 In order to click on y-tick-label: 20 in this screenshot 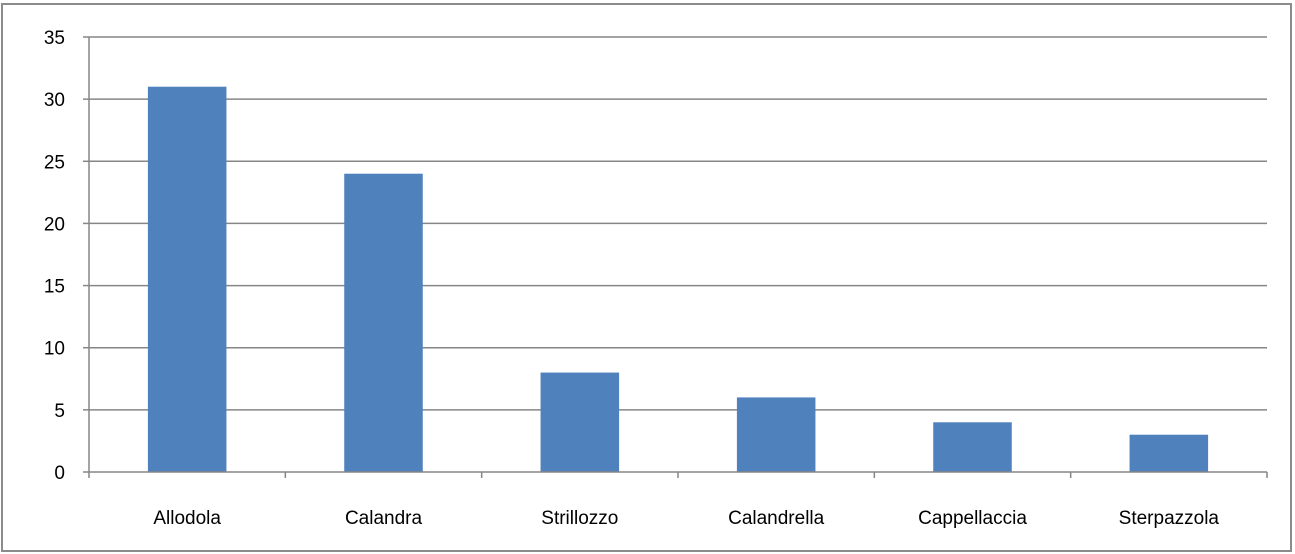, I will do `click(54, 224)`.